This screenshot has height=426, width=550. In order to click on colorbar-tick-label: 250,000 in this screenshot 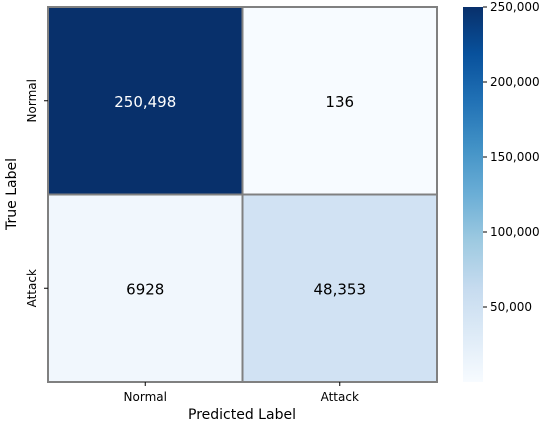, I will do `click(515, 7)`.